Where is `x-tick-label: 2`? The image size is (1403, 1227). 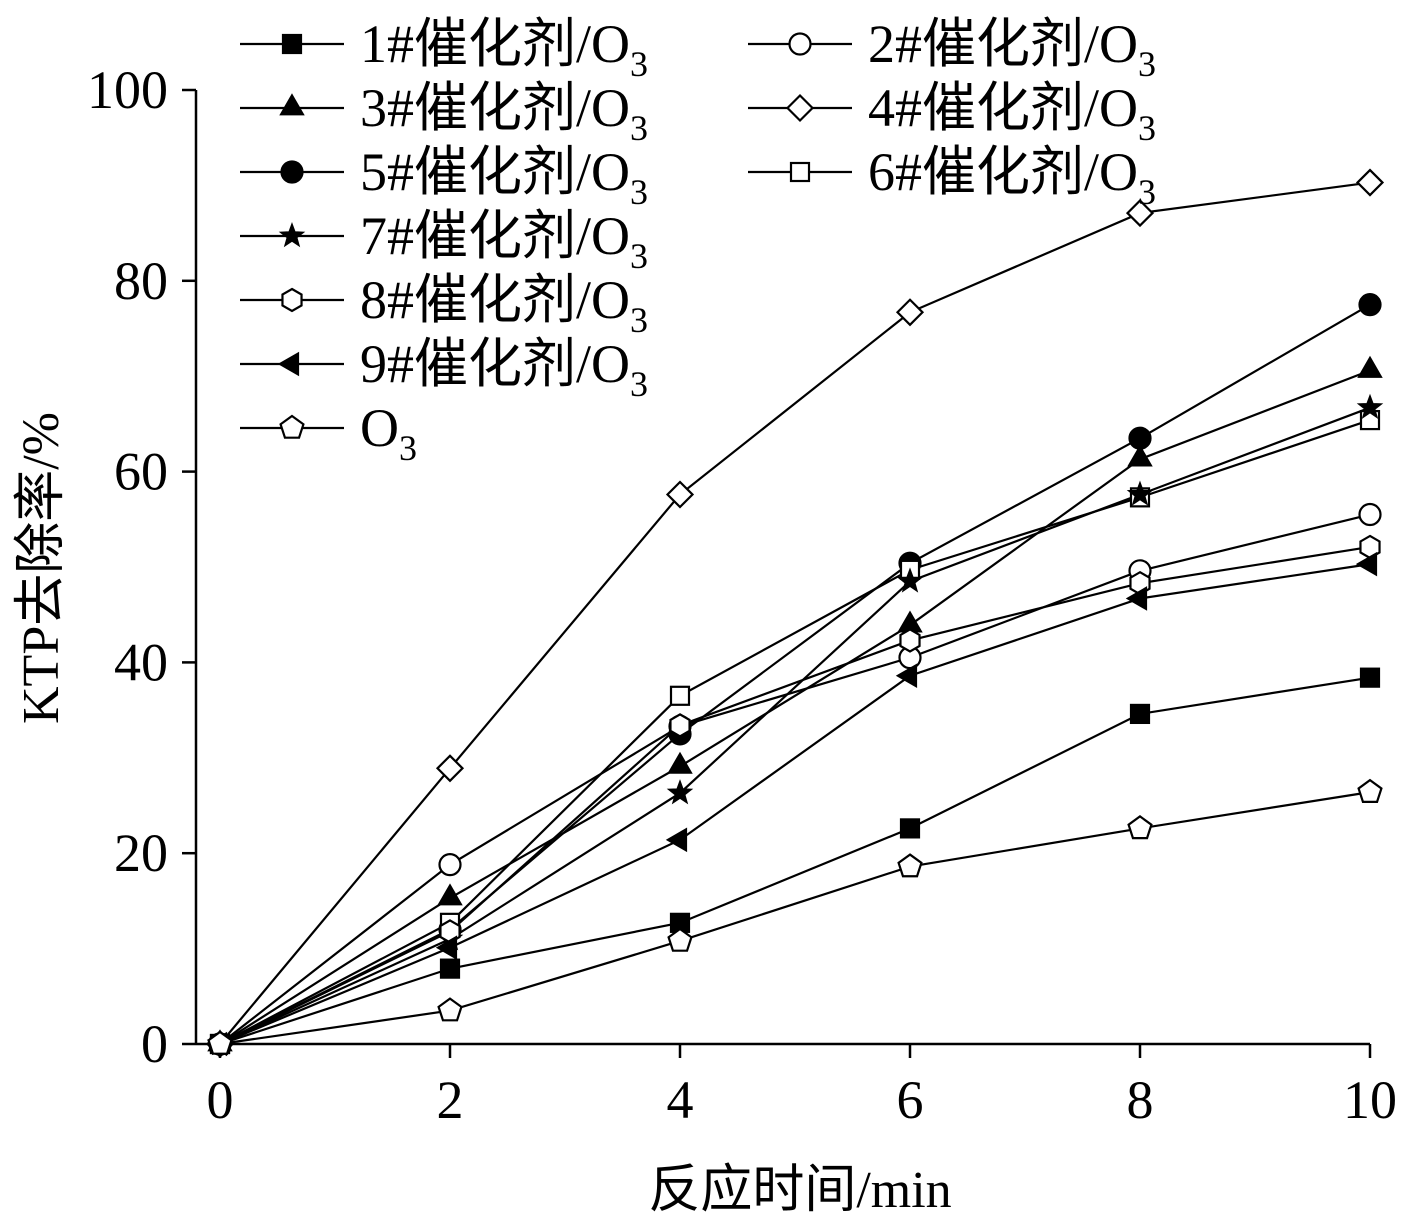 x-tick-label: 2 is located at coordinates (450, 1100).